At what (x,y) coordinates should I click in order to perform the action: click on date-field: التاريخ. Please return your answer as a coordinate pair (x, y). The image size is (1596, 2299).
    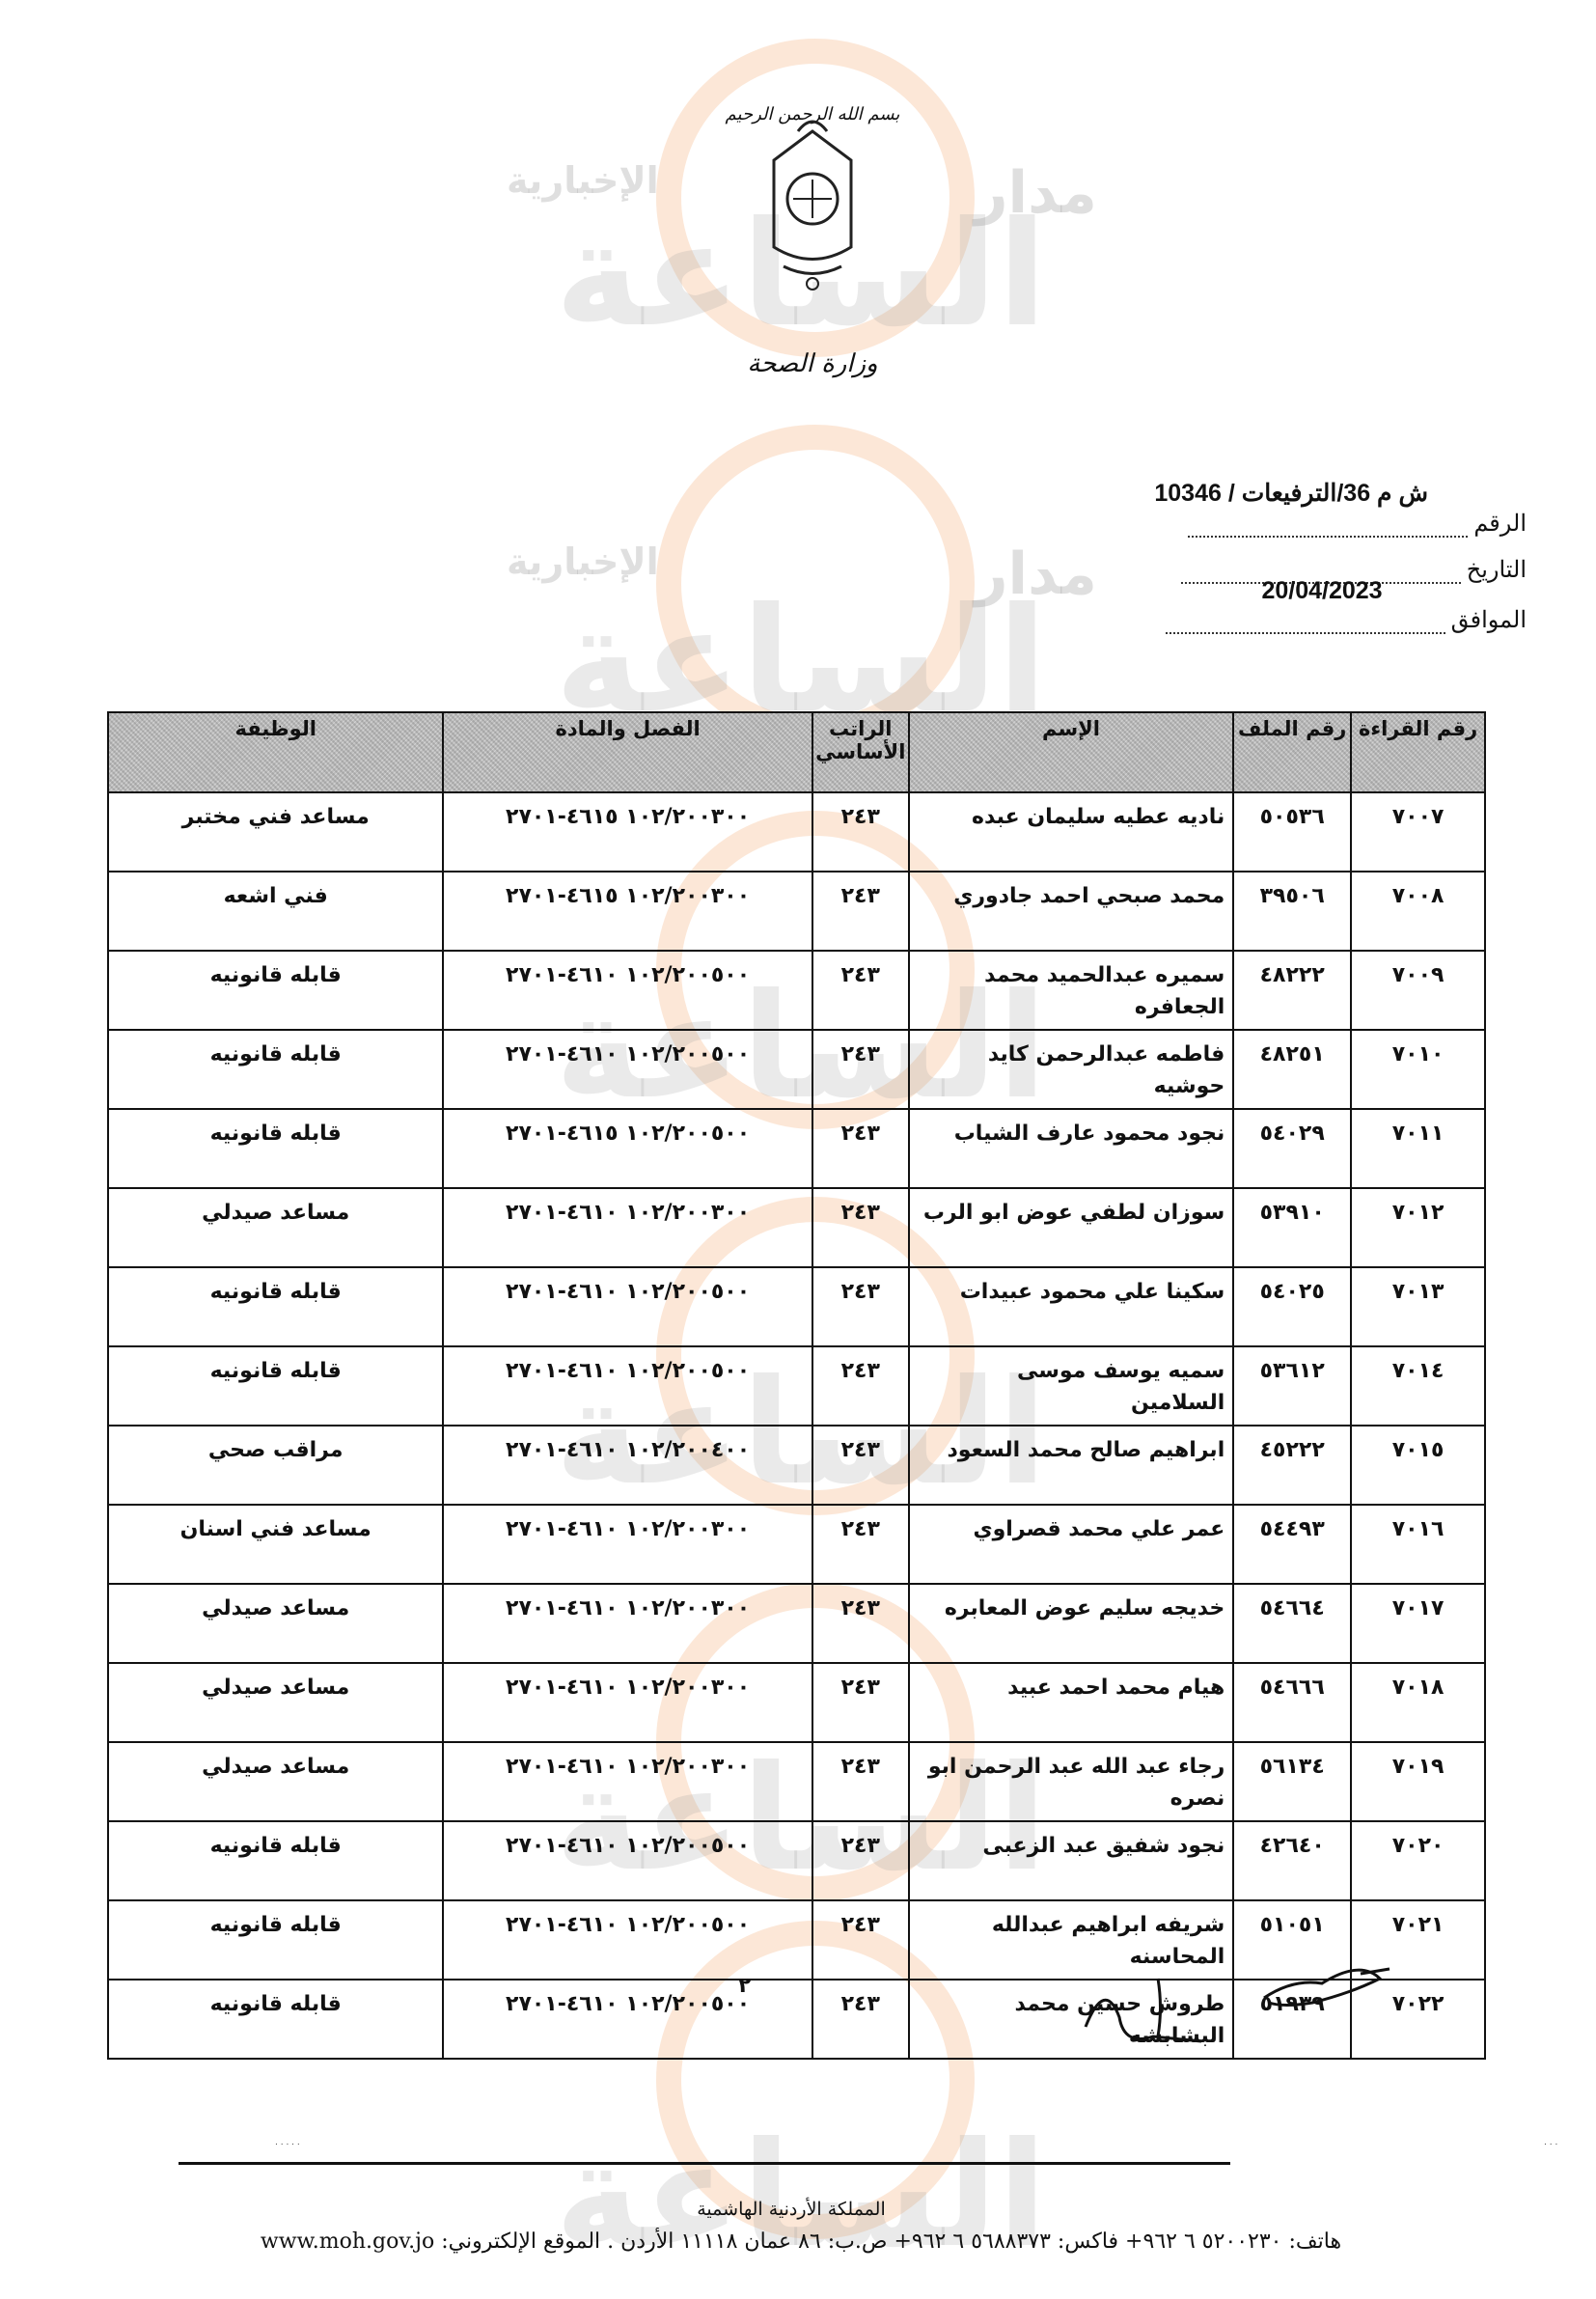
    Looking at the image, I should click on (1353, 570).